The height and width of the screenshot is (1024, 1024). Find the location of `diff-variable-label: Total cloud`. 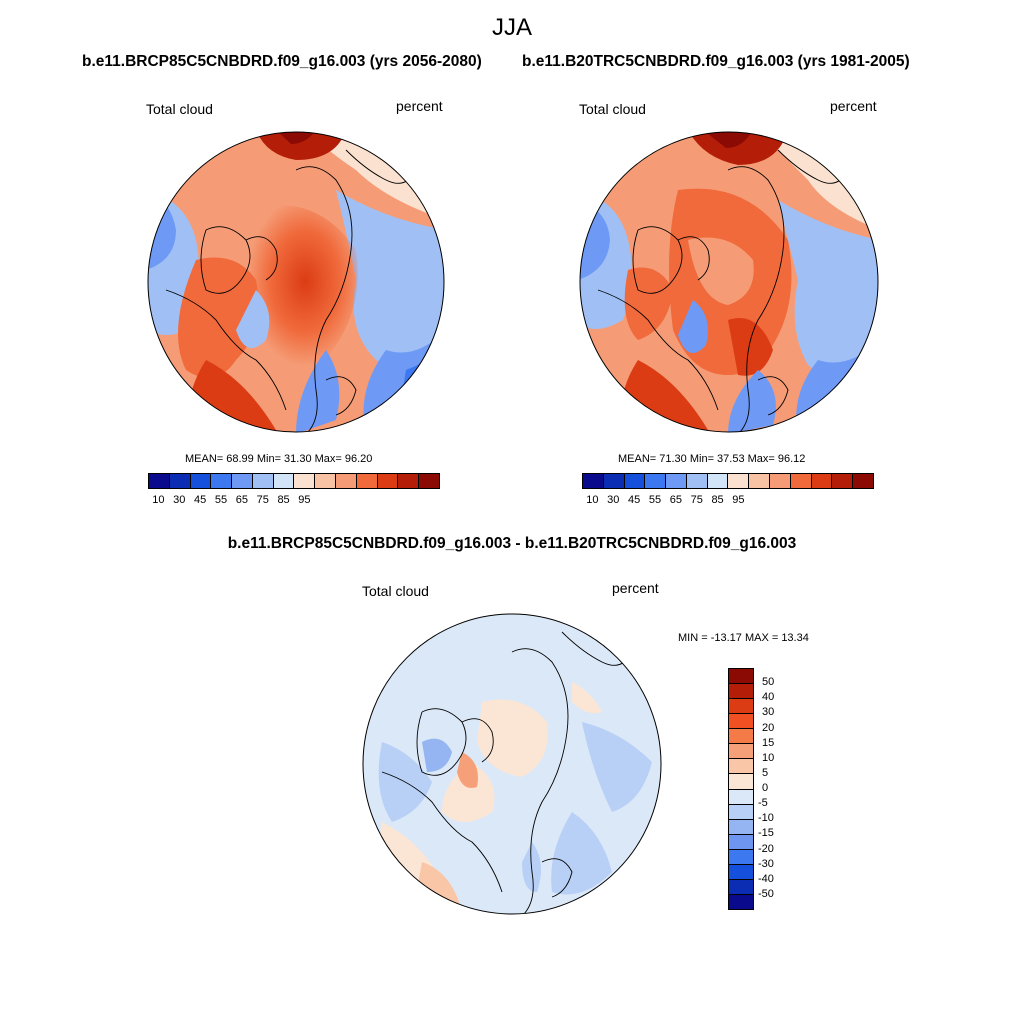

diff-variable-label: Total cloud is located at coordinates (395, 591).